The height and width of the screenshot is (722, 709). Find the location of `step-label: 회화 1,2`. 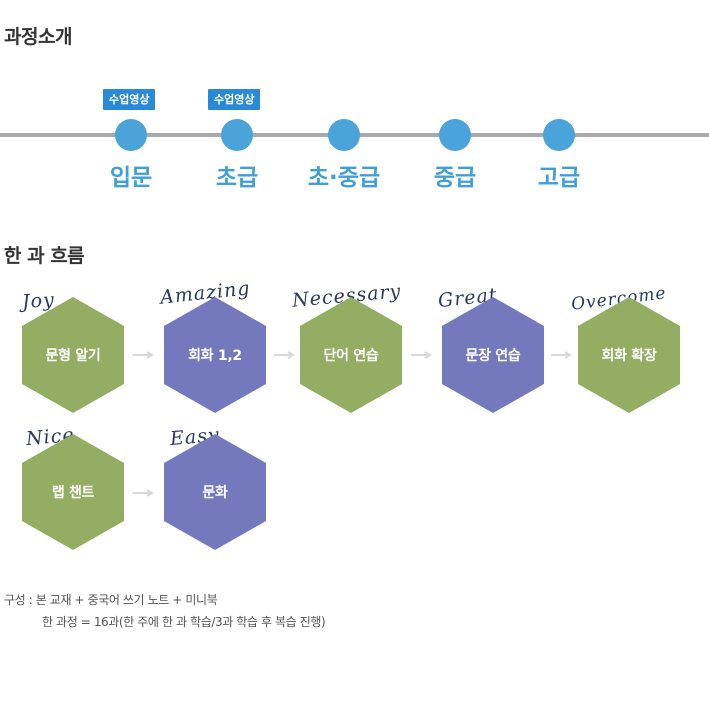

step-label: 회화 1,2 is located at coordinates (215, 356).